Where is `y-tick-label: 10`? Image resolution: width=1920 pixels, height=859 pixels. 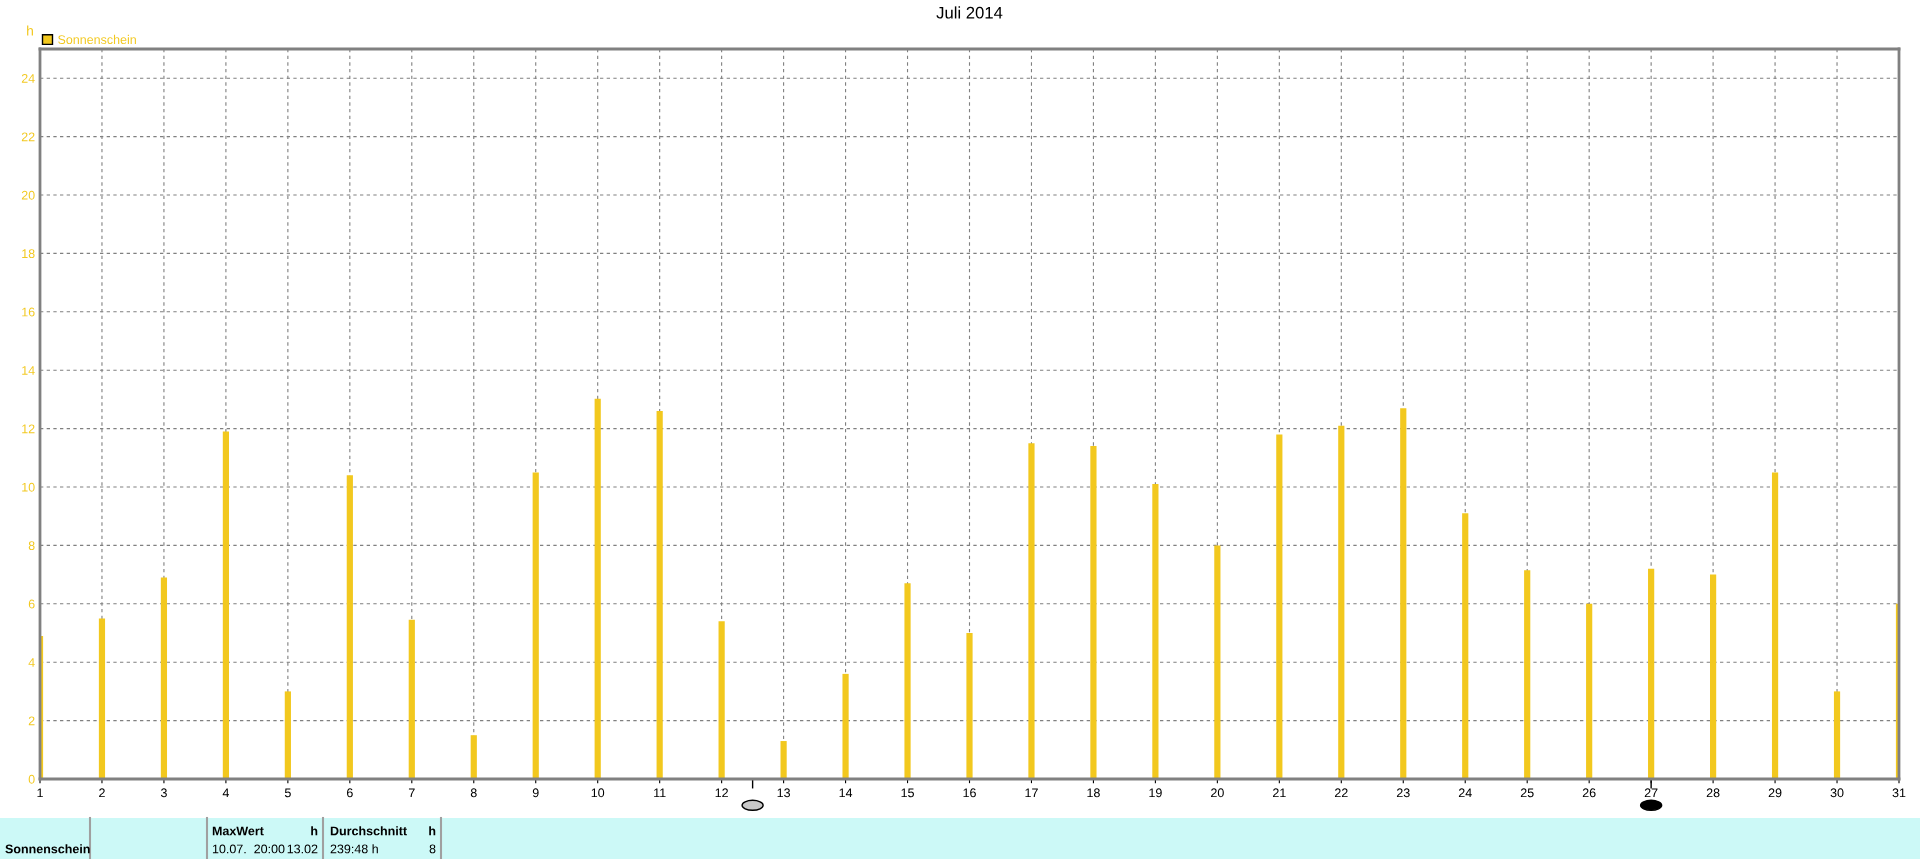 y-tick-label: 10 is located at coordinates (28, 487).